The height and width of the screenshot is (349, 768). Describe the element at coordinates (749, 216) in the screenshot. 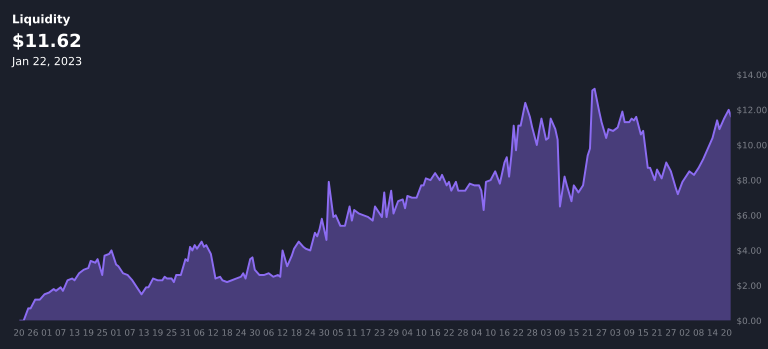

I see `y-tick-label: $6.00` at that location.